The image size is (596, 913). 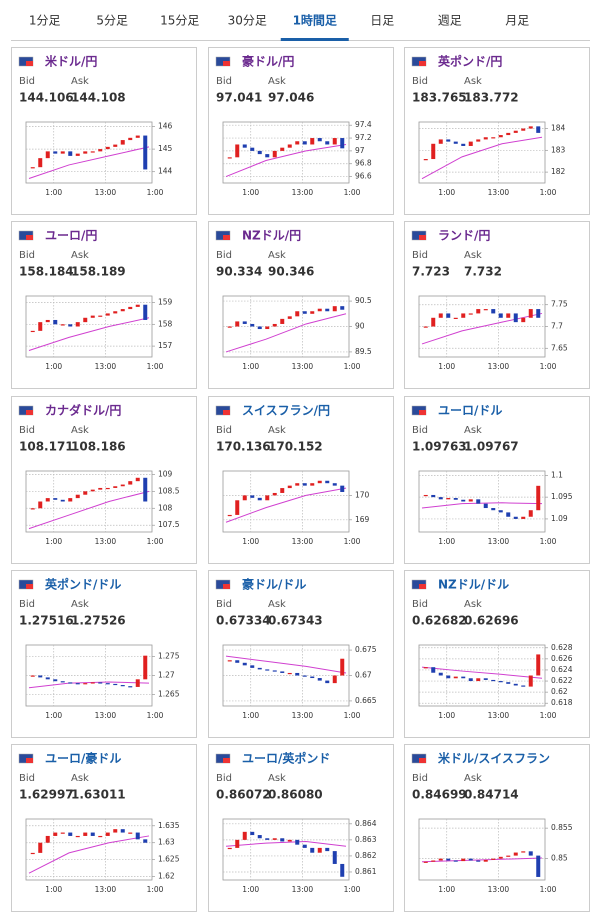 What do you see at coordinates (46, 795) in the screenshot?
I see `bid-value: 1.62997` at bounding box center [46, 795].